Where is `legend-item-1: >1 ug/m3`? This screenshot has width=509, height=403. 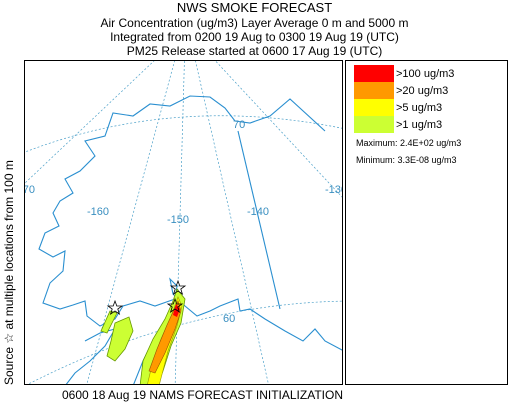
legend-item-1: >1 ug/m3 is located at coordinates (398, 124).